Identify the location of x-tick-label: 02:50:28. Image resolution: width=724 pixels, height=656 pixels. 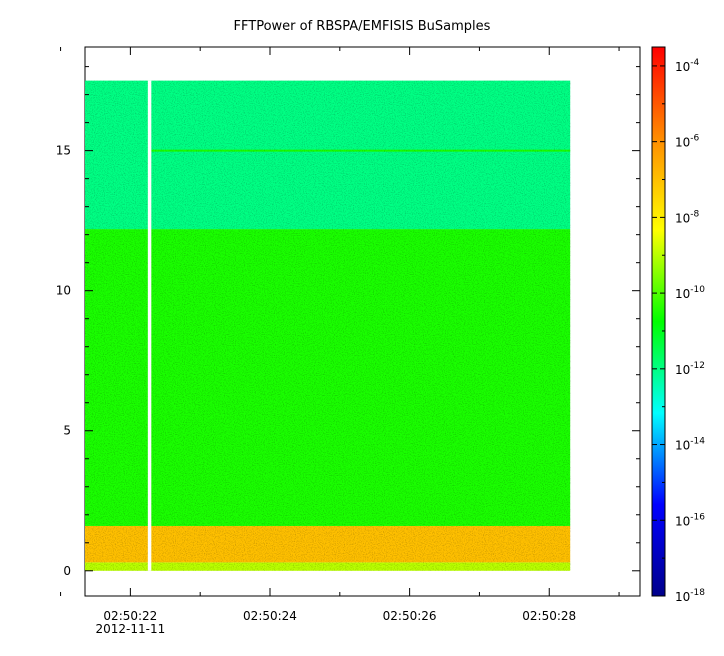
(549, 616).